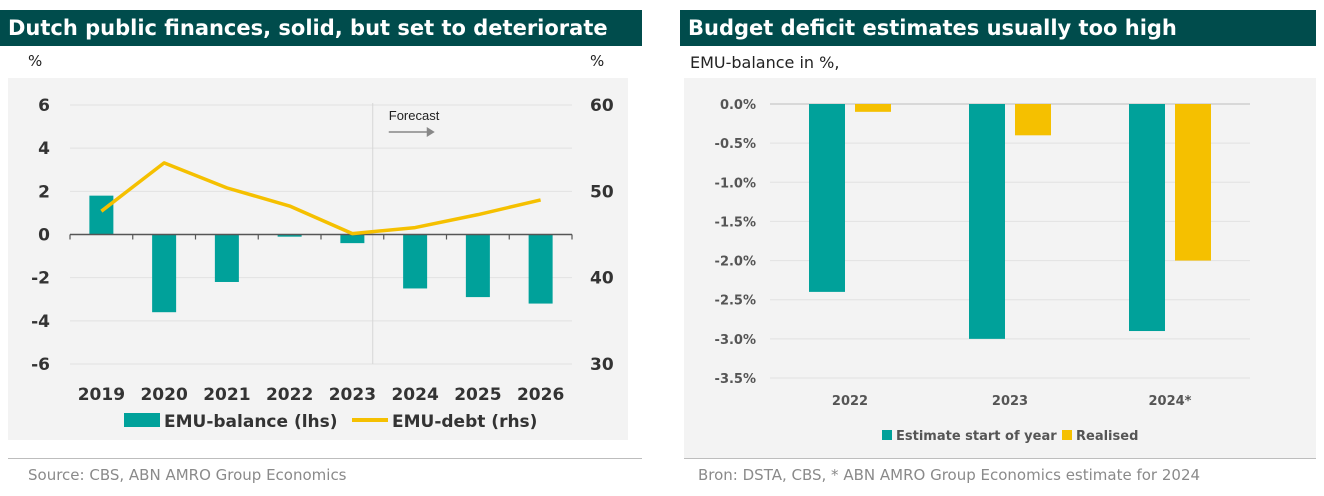 This screenshot has width=1324, height=496. I want to click on x-category-label: 2022, so click(289, 395).